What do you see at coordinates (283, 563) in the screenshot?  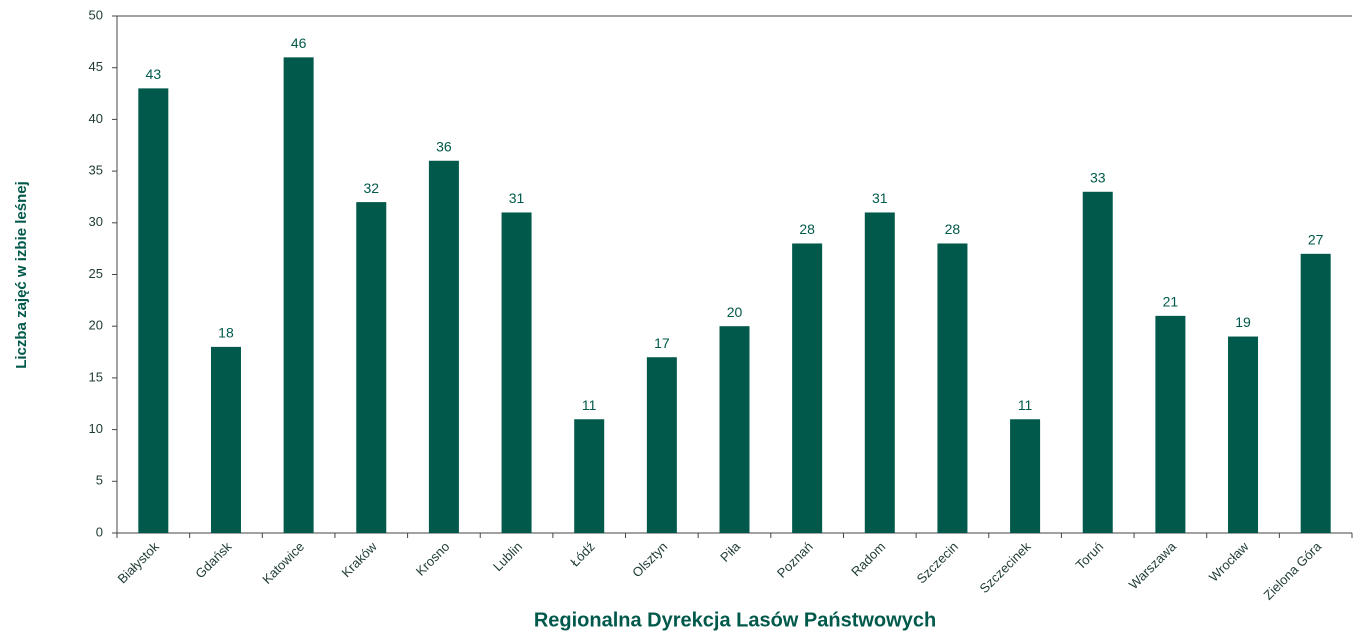 I see `x-tick-label: Katowice` at bounding box center [283, 563].